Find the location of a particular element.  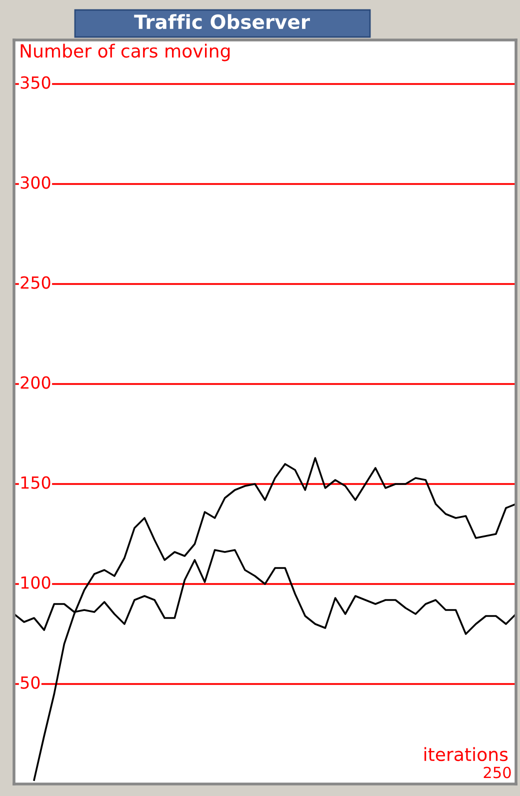

y-tick-label: 350 is located at coordinates (35, 82).